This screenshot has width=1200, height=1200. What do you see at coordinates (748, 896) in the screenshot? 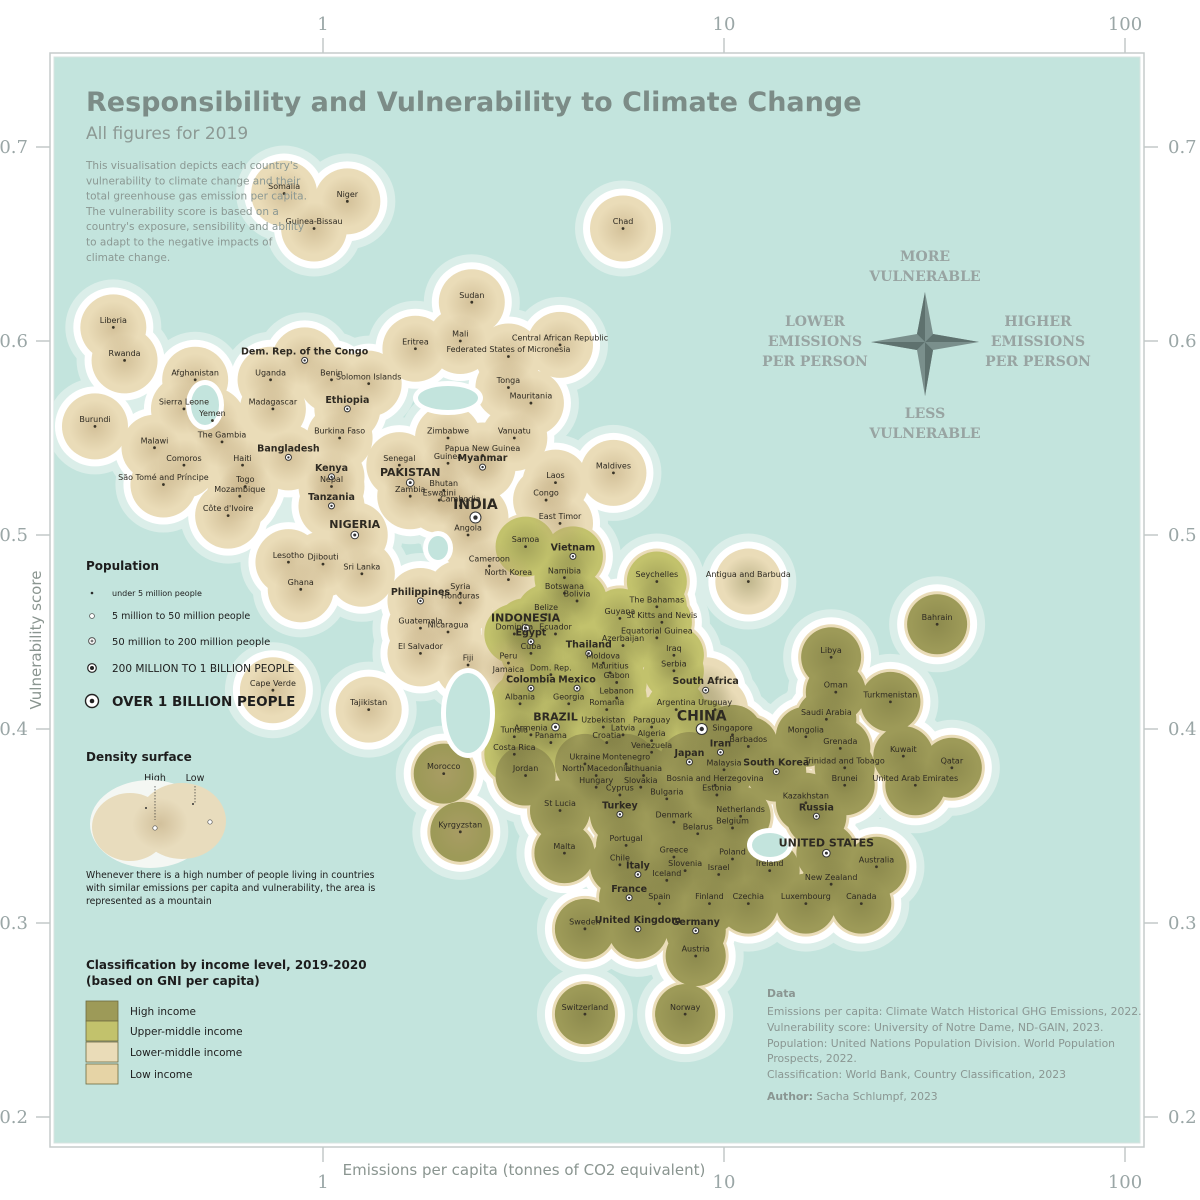
I see `country-label: Czechia` at bounding box center [748, 896].